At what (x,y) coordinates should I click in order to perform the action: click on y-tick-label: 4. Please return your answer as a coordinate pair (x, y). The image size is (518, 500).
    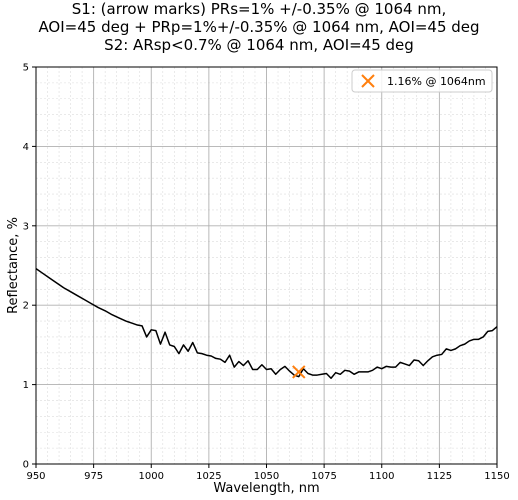
    Looking at the image, I should click on (26, 147).